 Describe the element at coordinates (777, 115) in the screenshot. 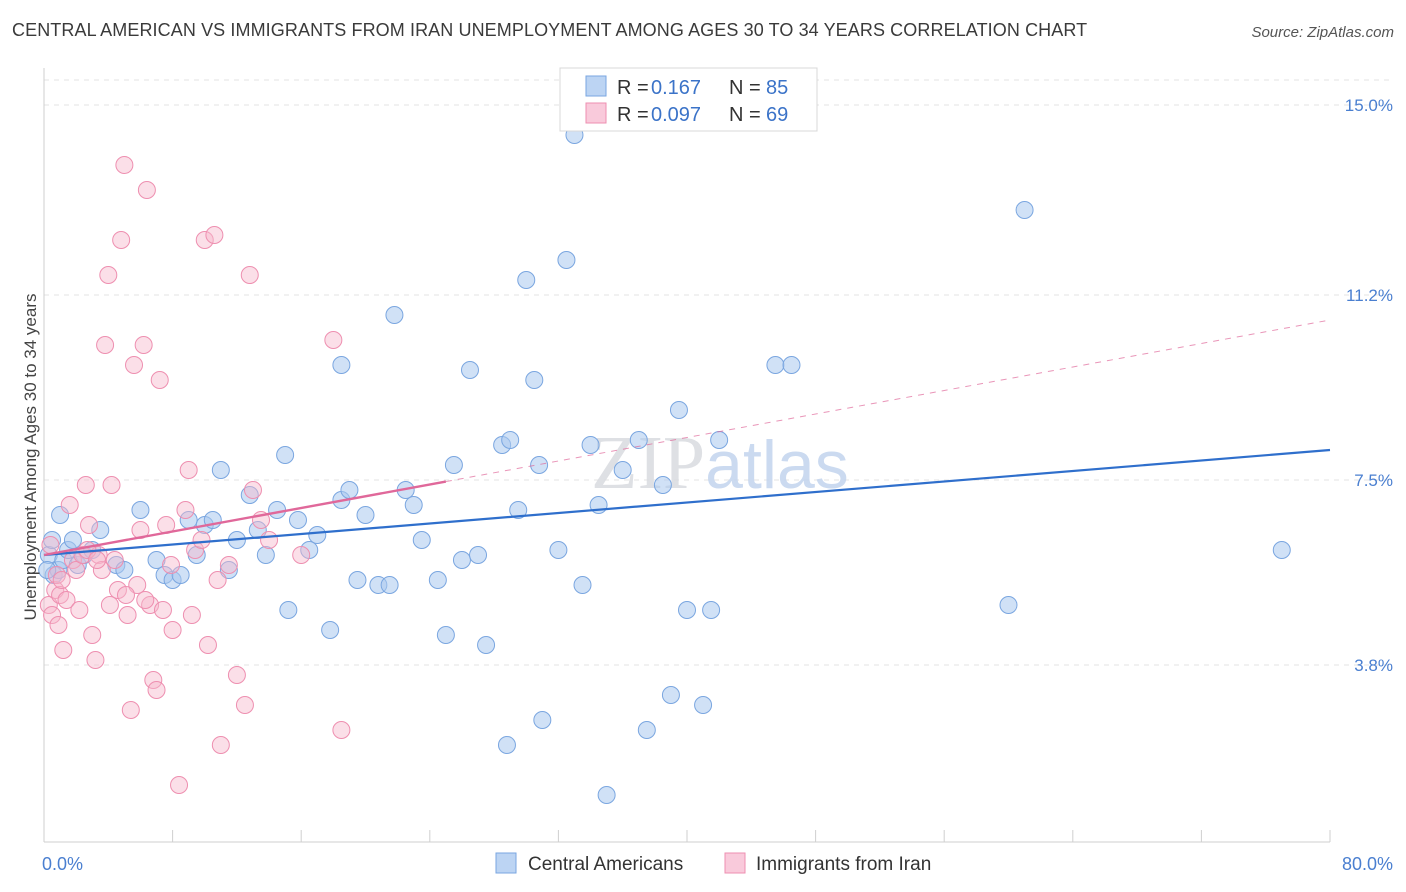

I see `legend-n-value-2: 69` at that location.